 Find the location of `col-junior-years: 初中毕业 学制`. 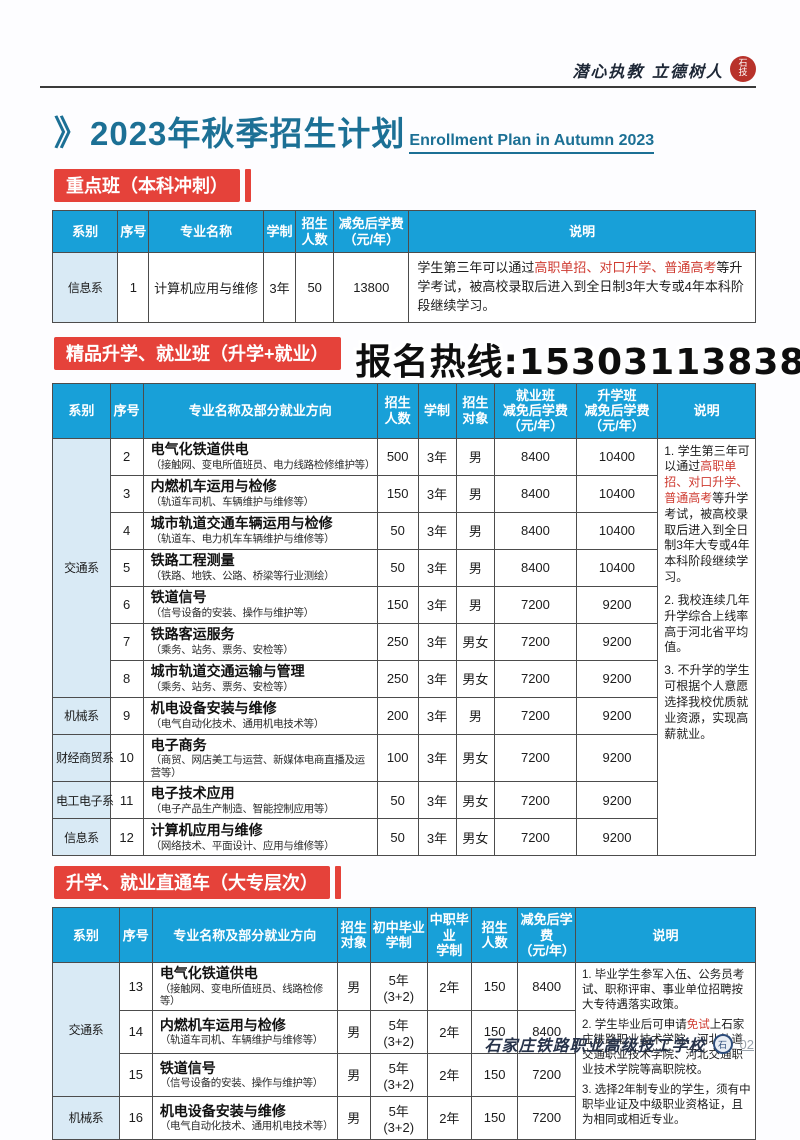

col-junior-years: 初中毕业 学制 is located at coordinates (398, 935).